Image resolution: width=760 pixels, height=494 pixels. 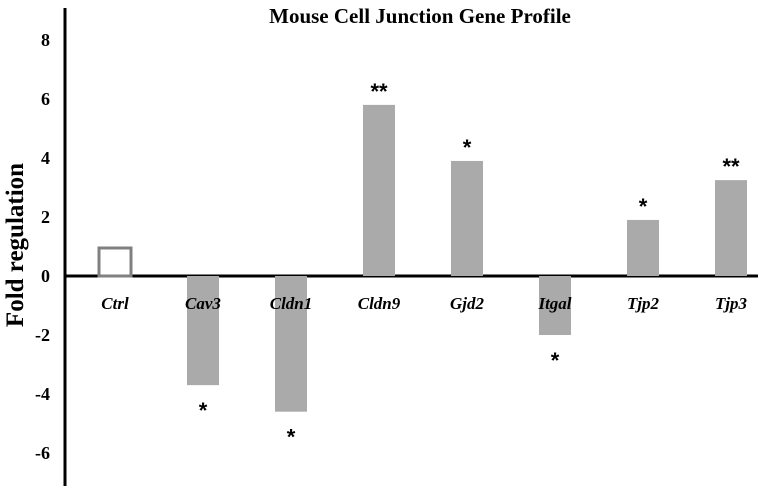 I want to click on x-tick-label-tjp3: Tjp3, so click(x=731, y=303).